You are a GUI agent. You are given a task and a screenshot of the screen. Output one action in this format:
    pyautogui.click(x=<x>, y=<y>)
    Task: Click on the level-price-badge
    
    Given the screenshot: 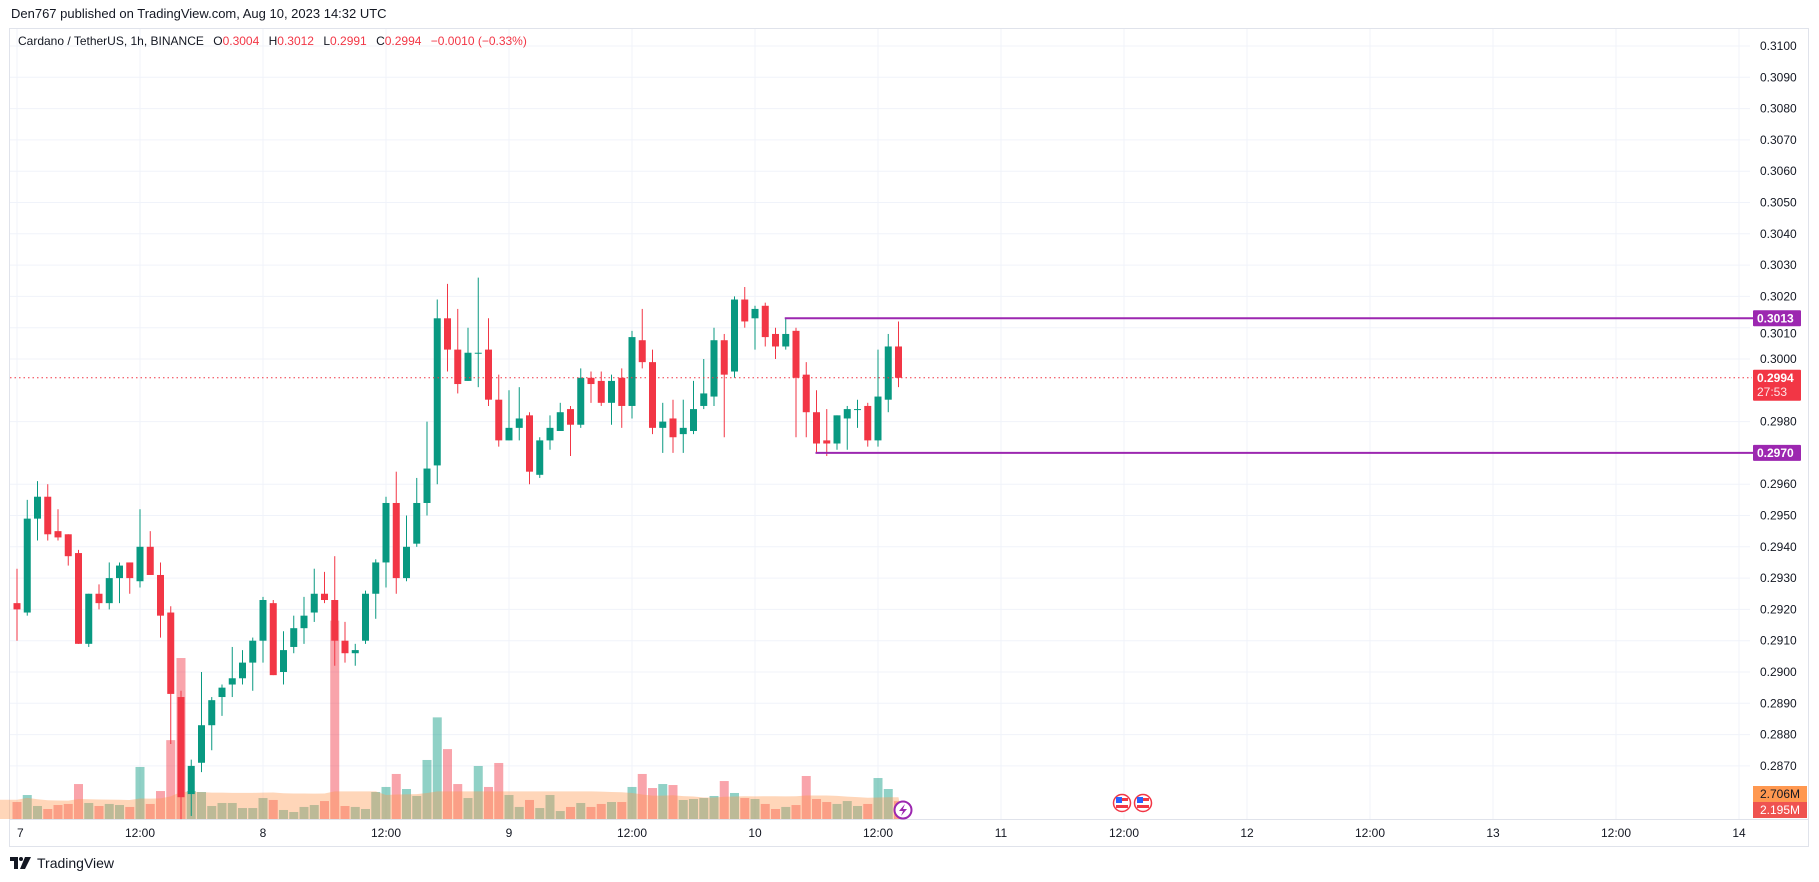 What is the action you would take?
    pyautogui.click(x=1777, y=318)
    